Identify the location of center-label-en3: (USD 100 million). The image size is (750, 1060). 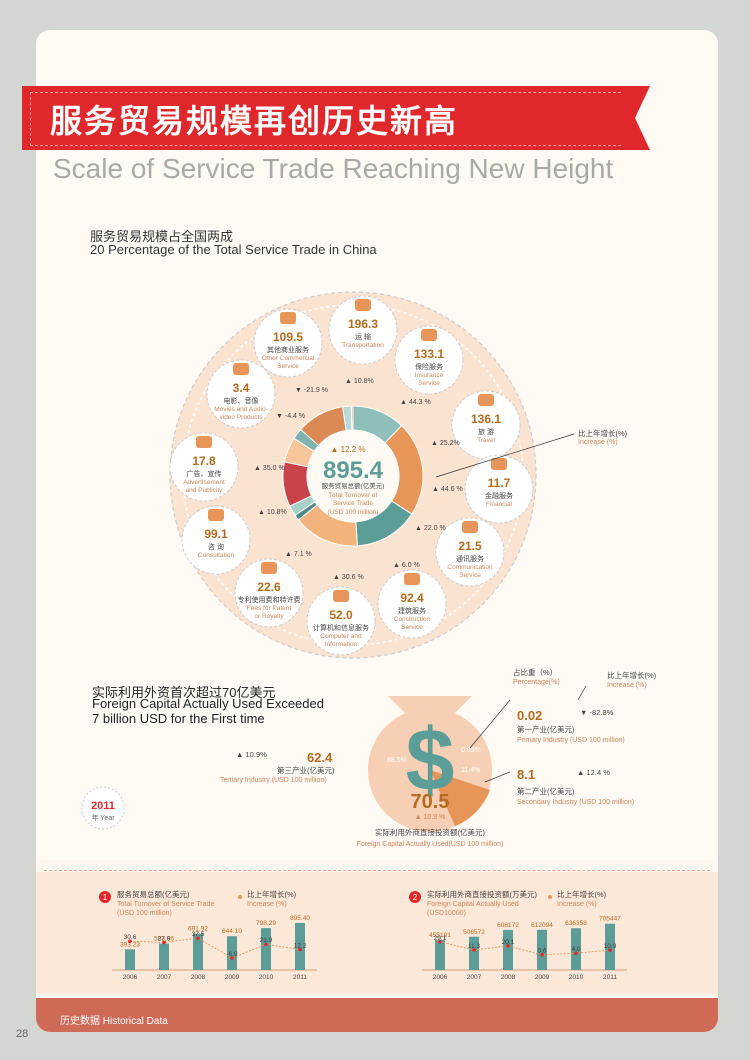
(353, 512).